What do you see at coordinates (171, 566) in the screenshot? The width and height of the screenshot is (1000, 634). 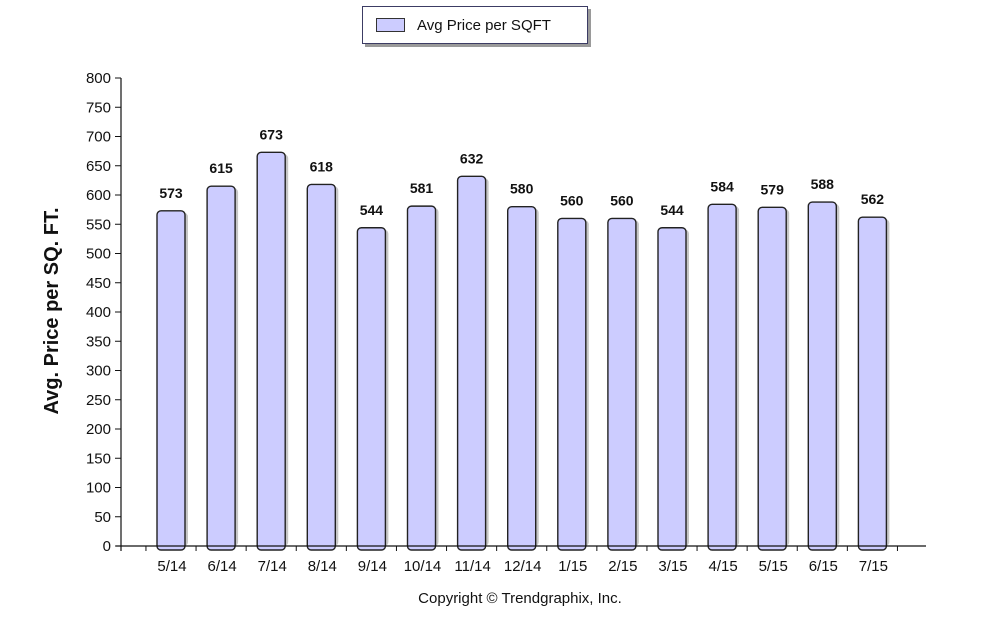 I see `x-tick-label: 5/14` at bounding box center [171, 566].